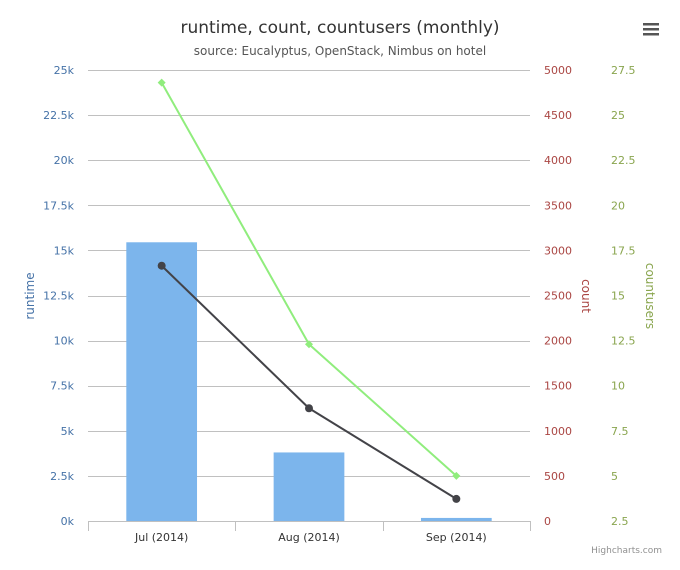 The image size is (680, 570). What do you see at coordinates (554, 476) in the screenshot?
I see `count-tick-label: 500` at bounding box center [554, 476].